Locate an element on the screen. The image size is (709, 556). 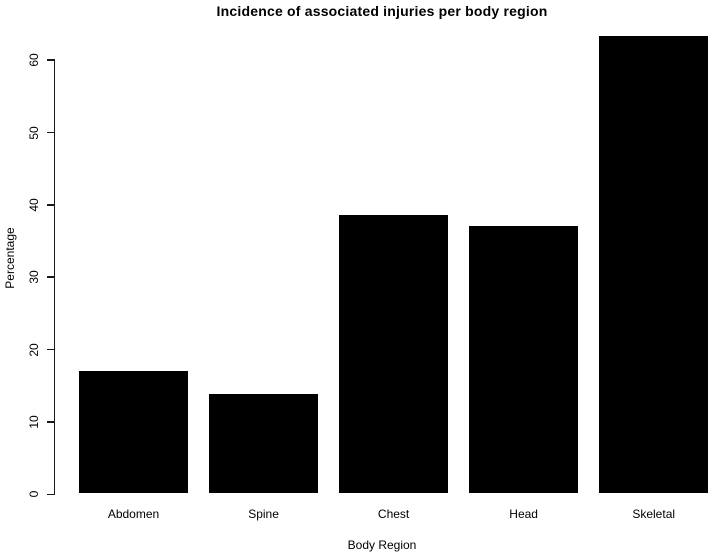
x-category-label: Chest is located at coordinates (393, 514).